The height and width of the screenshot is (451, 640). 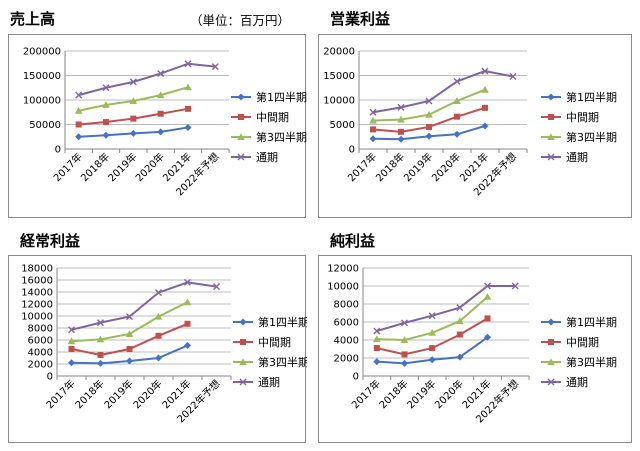 I want to click on legend-item: 中間期, so click(x=262, y=342).